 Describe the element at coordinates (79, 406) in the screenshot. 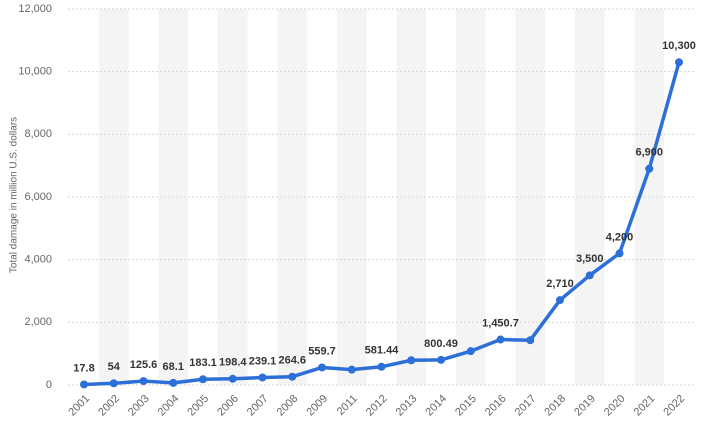

I see `x-tick-label: 2001` at that location.